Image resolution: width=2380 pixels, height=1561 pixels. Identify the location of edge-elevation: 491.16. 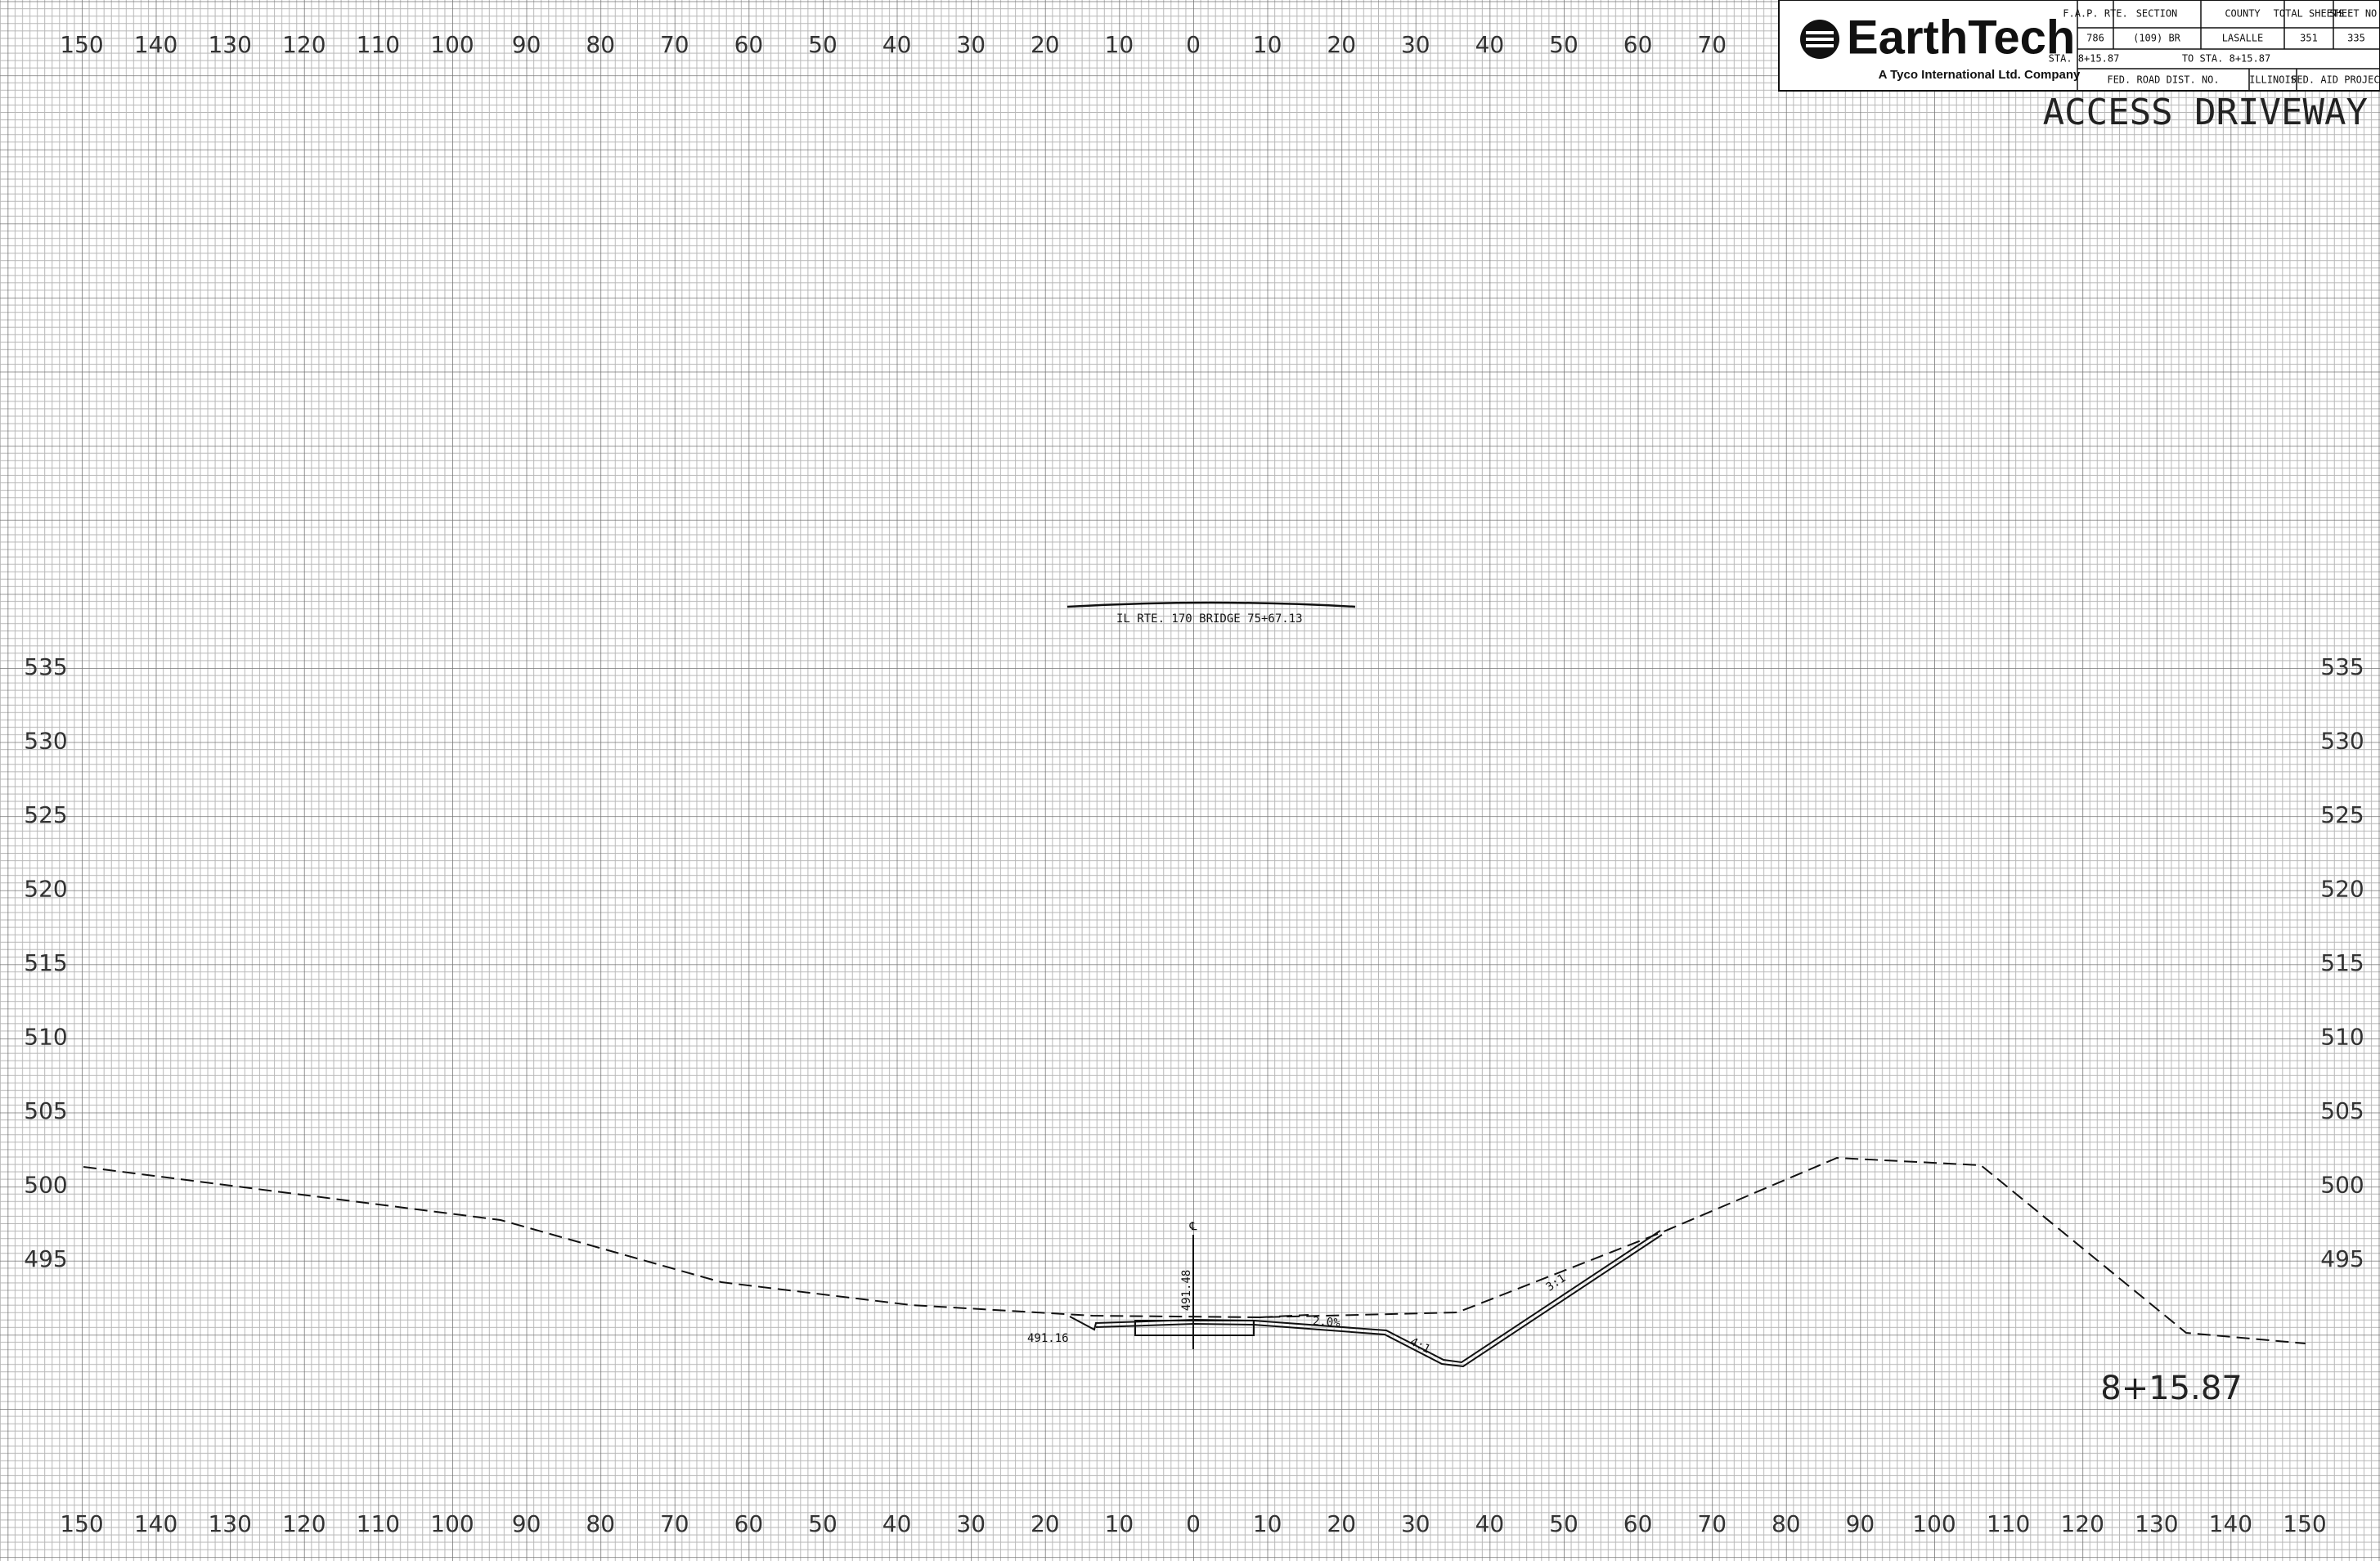
(1048, 1338).